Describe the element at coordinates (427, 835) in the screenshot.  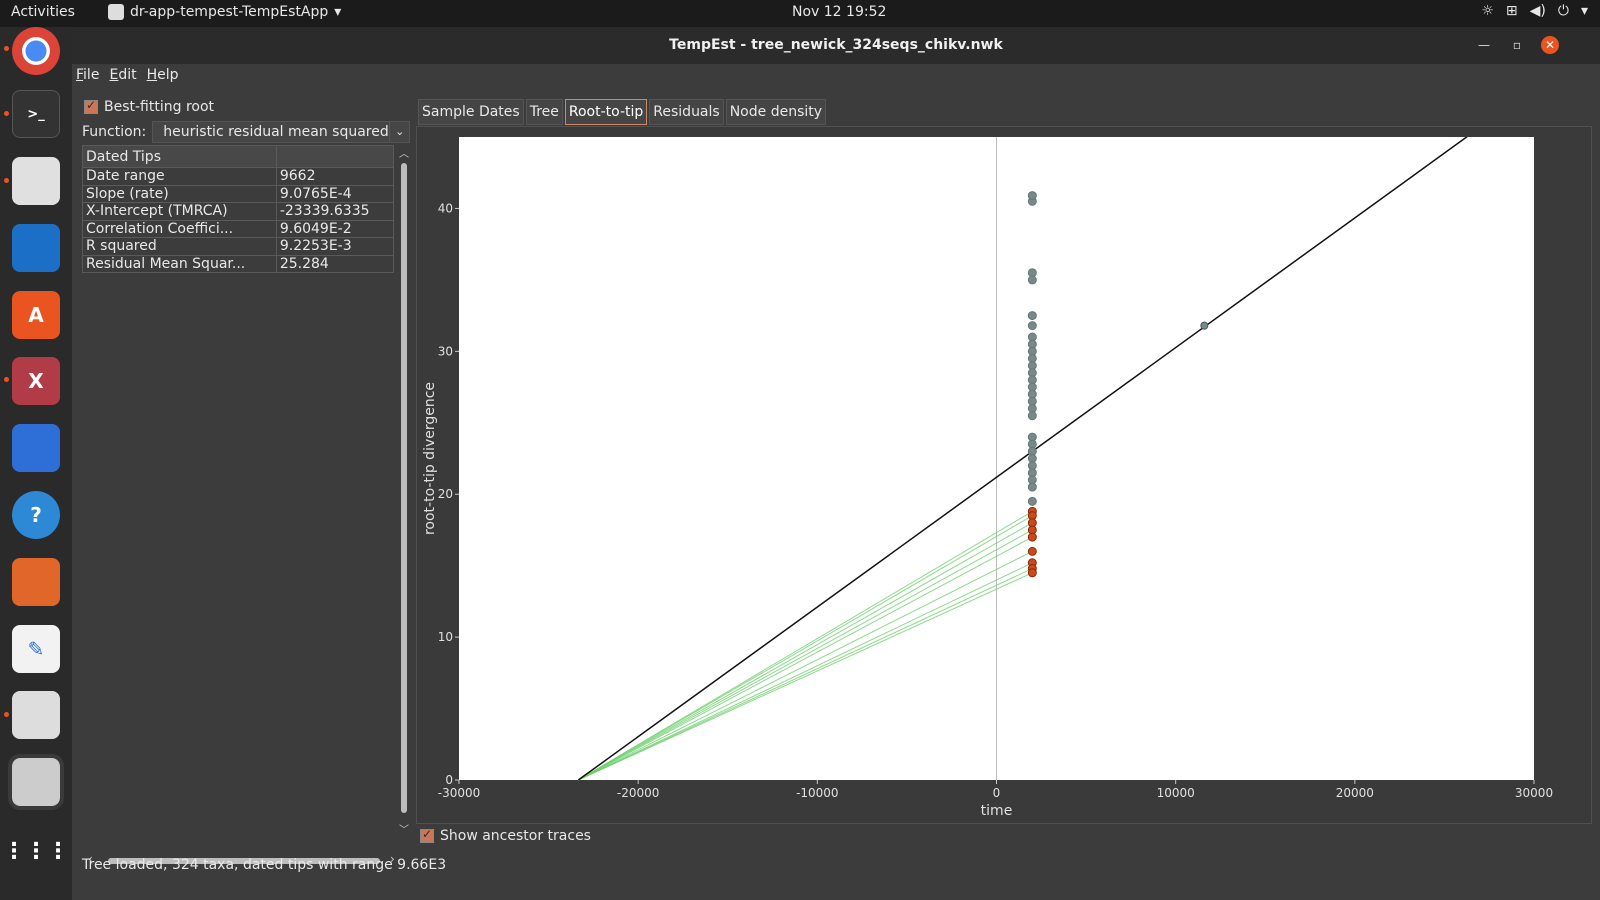
I see `ancestor-traces-checkbox` at that location.